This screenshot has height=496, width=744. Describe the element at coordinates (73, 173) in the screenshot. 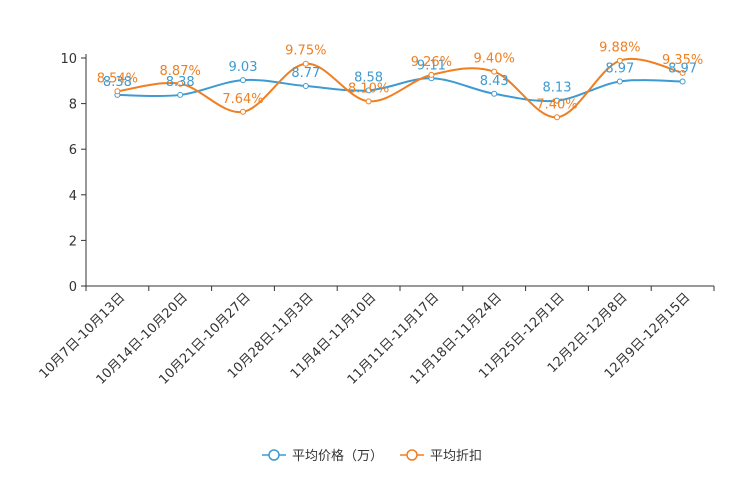

I see `y-axis: 0 2 4 6 8 10` at that location.